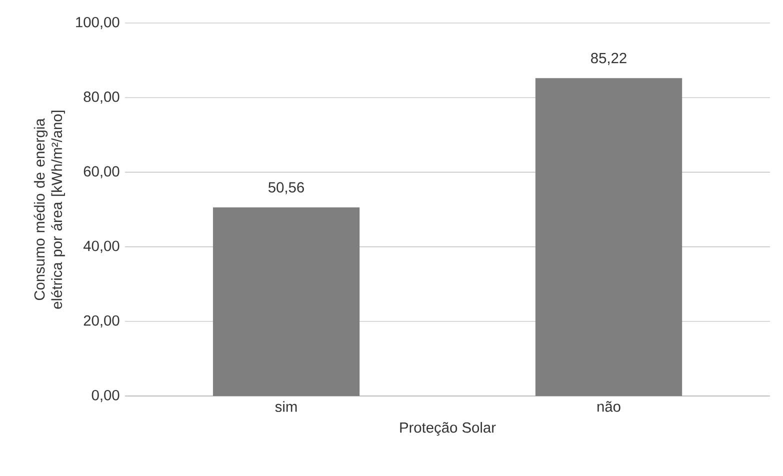 This screenshot has height=476, width=783. What do you see at coordinates (102, 321) in the screenshot?
I see `y-tick-label: 20,00` at bounding box center [102, 321].